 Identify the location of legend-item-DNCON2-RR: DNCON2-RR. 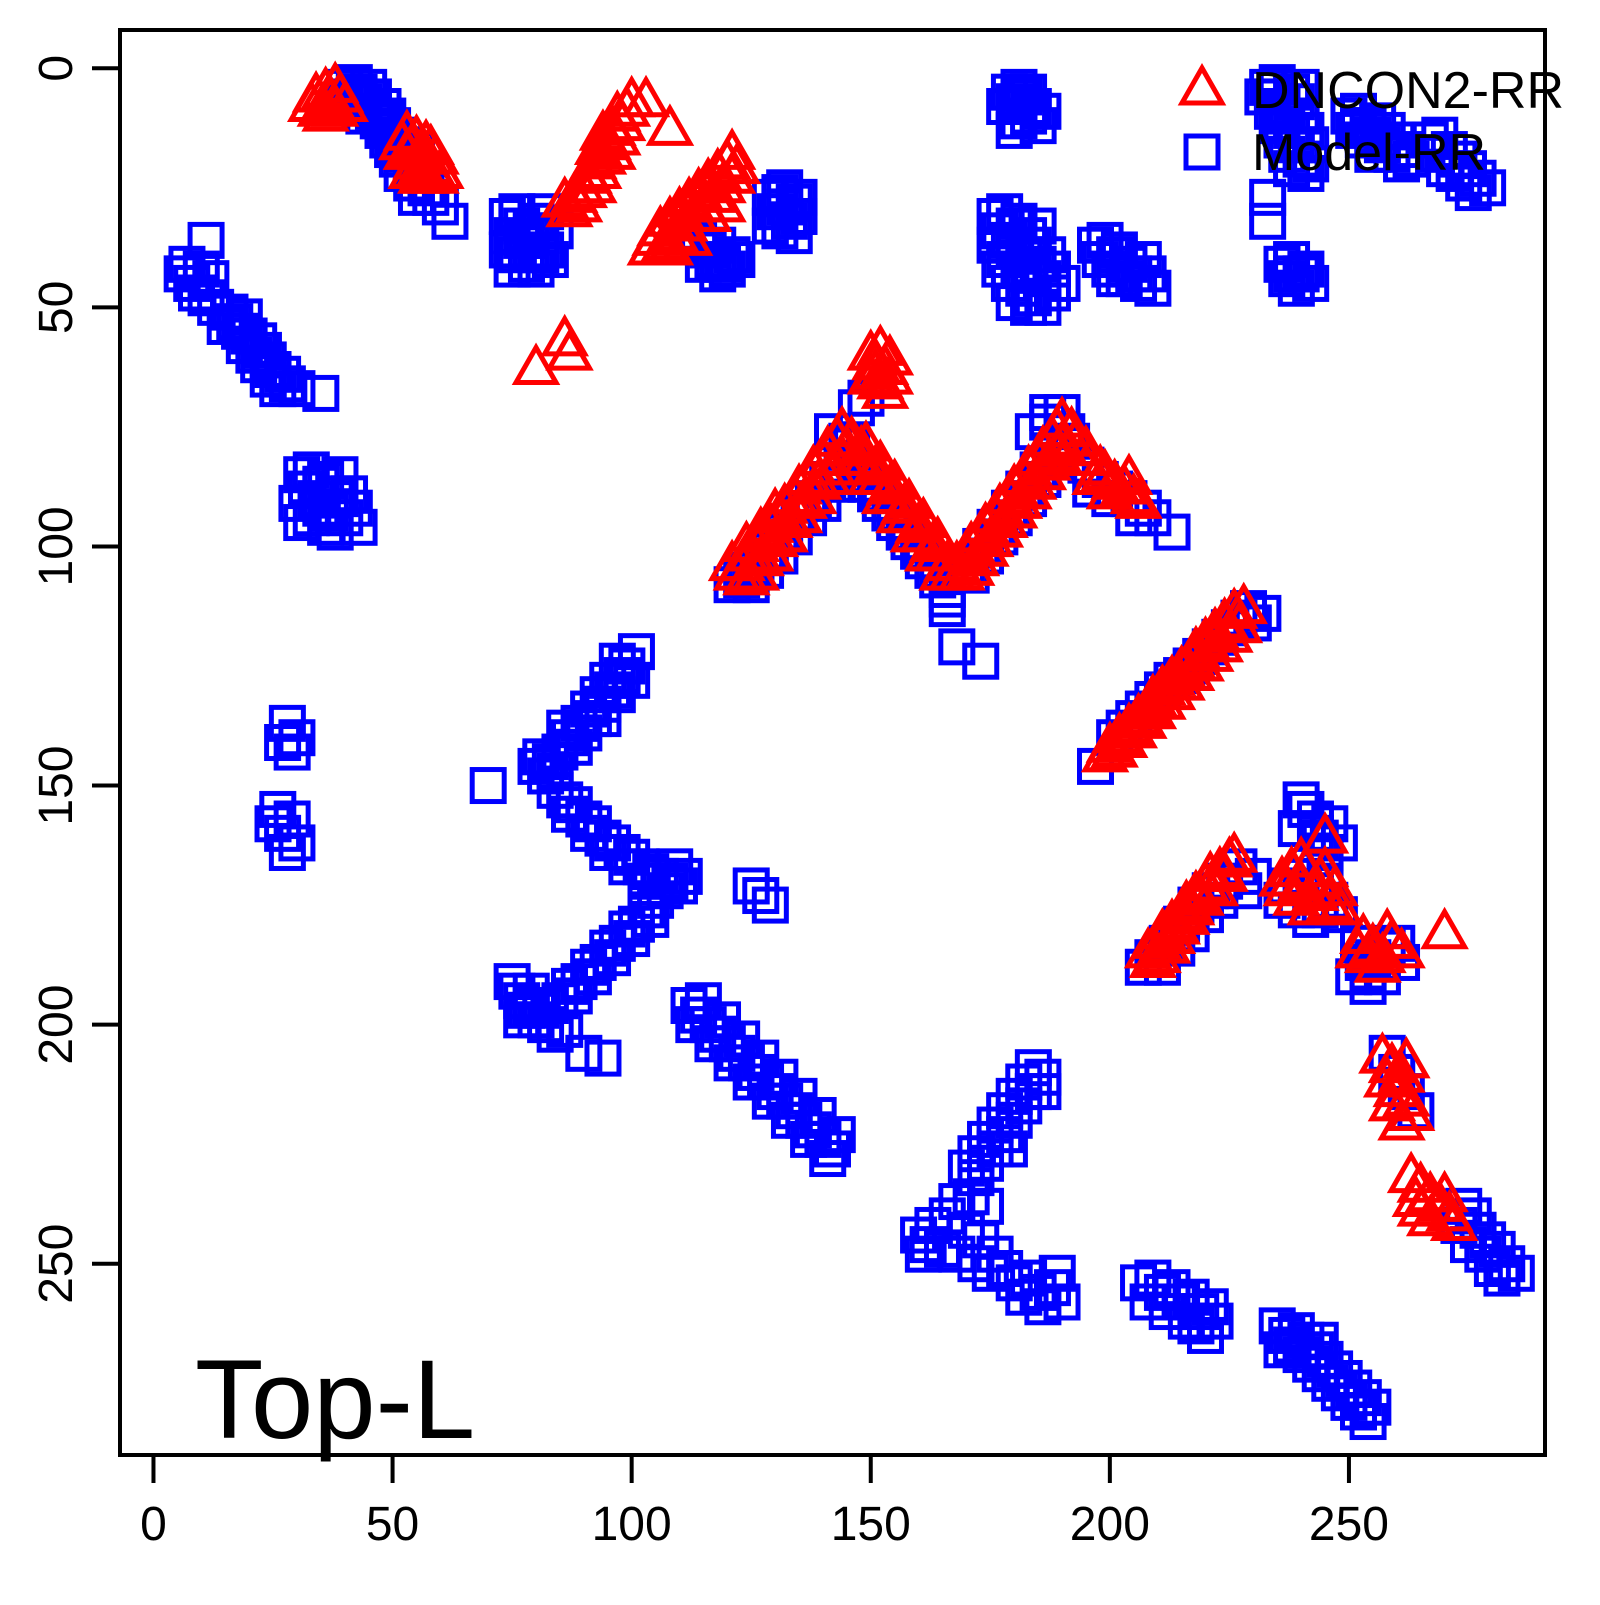
(1370, 91).